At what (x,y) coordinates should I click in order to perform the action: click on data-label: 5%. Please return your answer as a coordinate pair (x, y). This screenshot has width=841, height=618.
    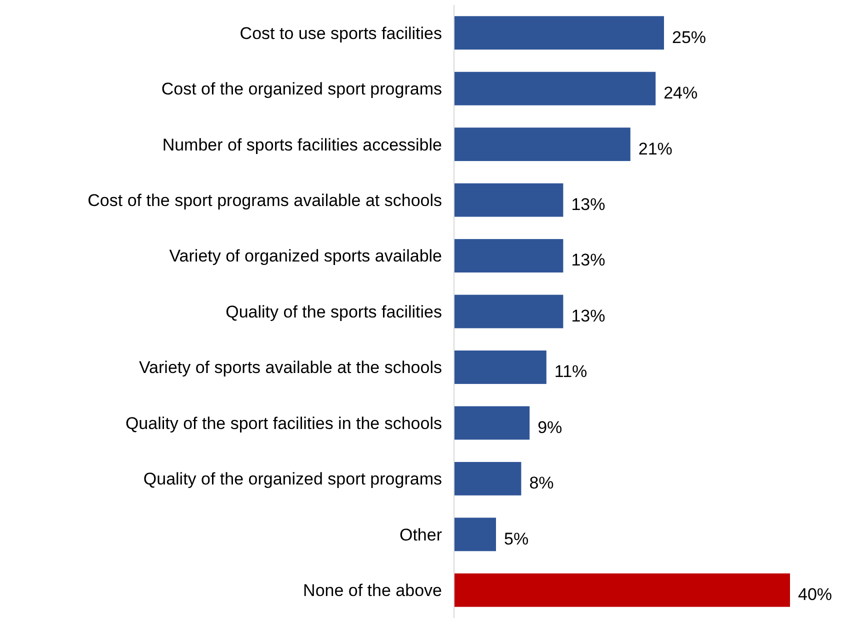
    Looking at the image, I should click on (516, 538).